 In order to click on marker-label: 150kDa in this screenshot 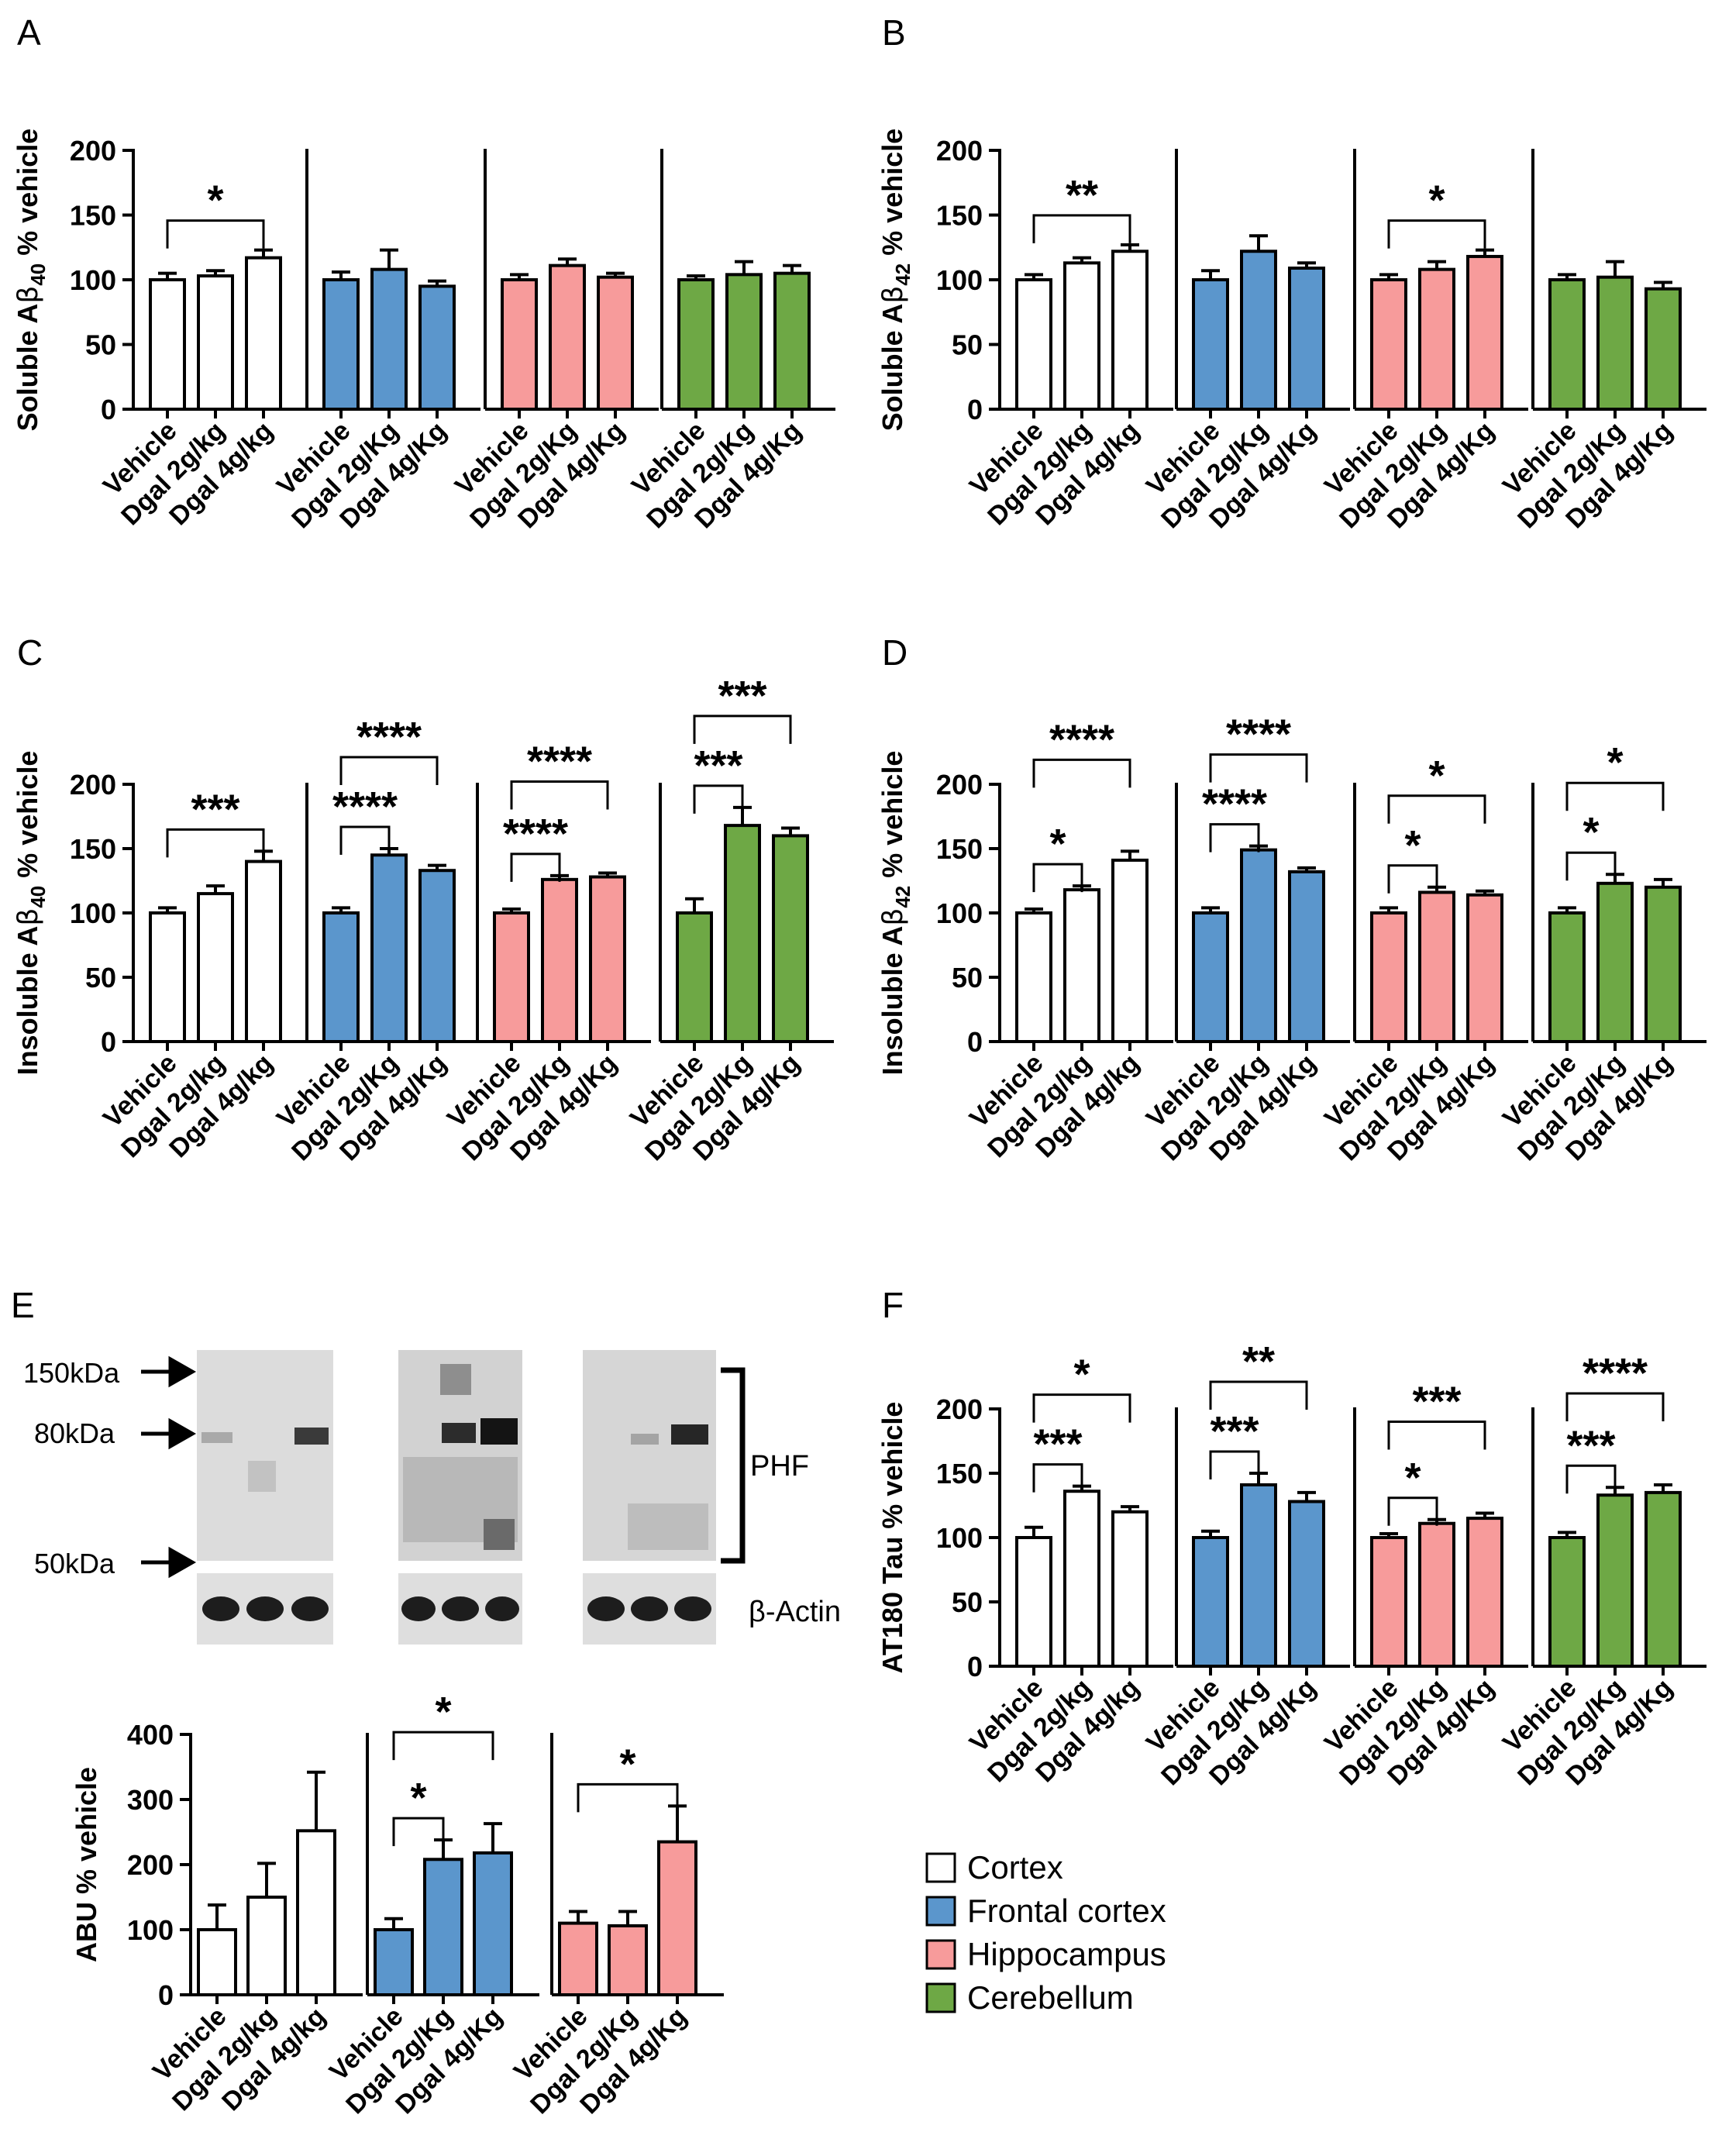, I will do `click(71, 1373)`.